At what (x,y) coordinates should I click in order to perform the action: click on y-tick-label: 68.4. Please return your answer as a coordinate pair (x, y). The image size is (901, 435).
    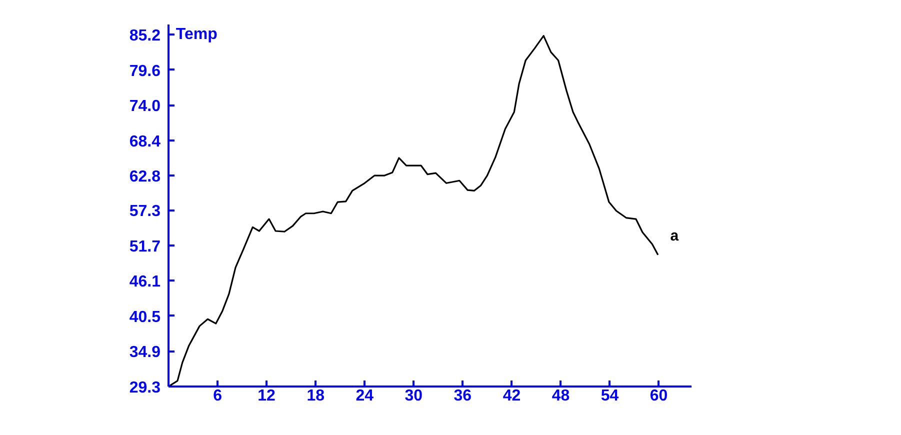
    Looking at the image, I should click on (145, 141).